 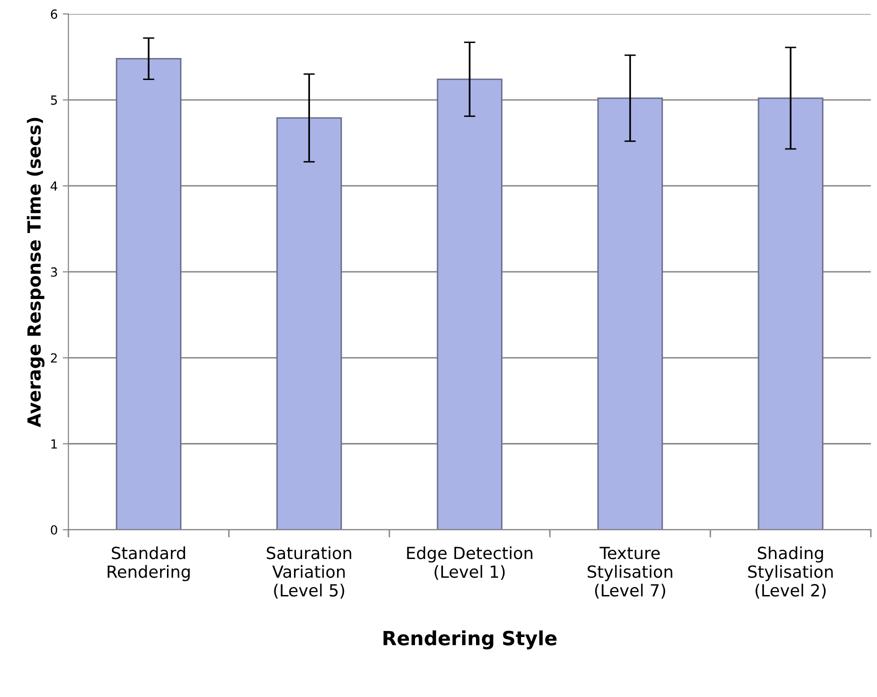 I want to click on x-tick-label: Texture Stylisation (Level 7), so click(x=630, y=572).